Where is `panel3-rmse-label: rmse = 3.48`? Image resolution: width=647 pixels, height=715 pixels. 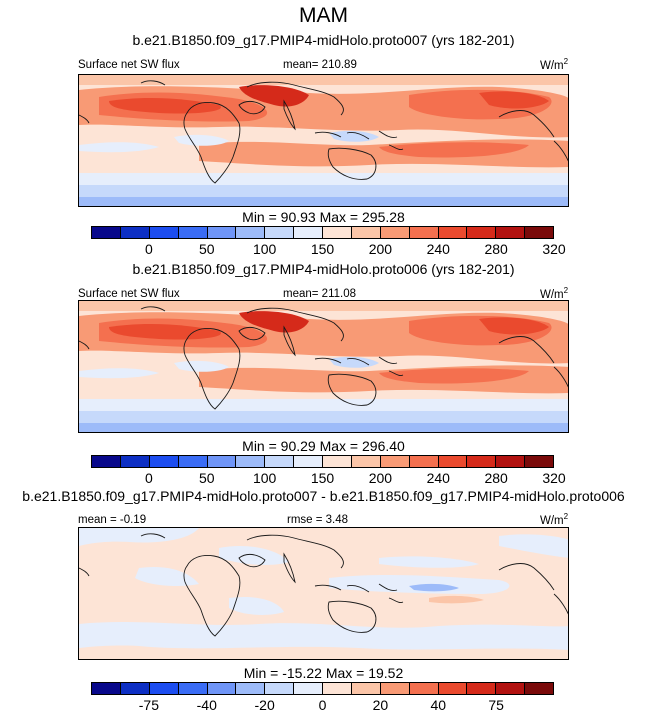 panel3-rmse-label: rmse = 3.48 is located at coordinates (318, 520).